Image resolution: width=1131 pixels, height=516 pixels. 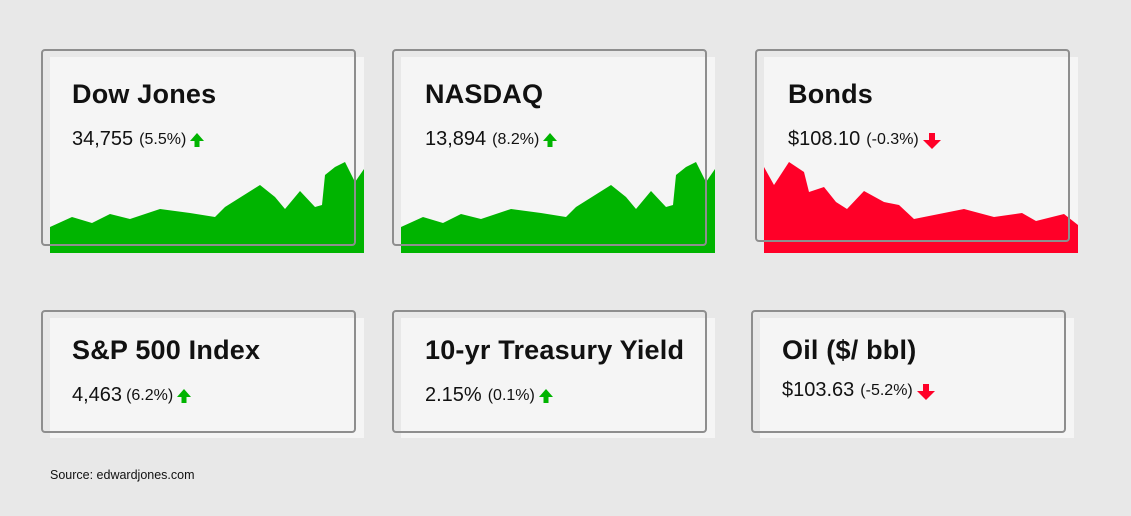 I want to click on card-value: $108.10, so click(x=824, y=139).